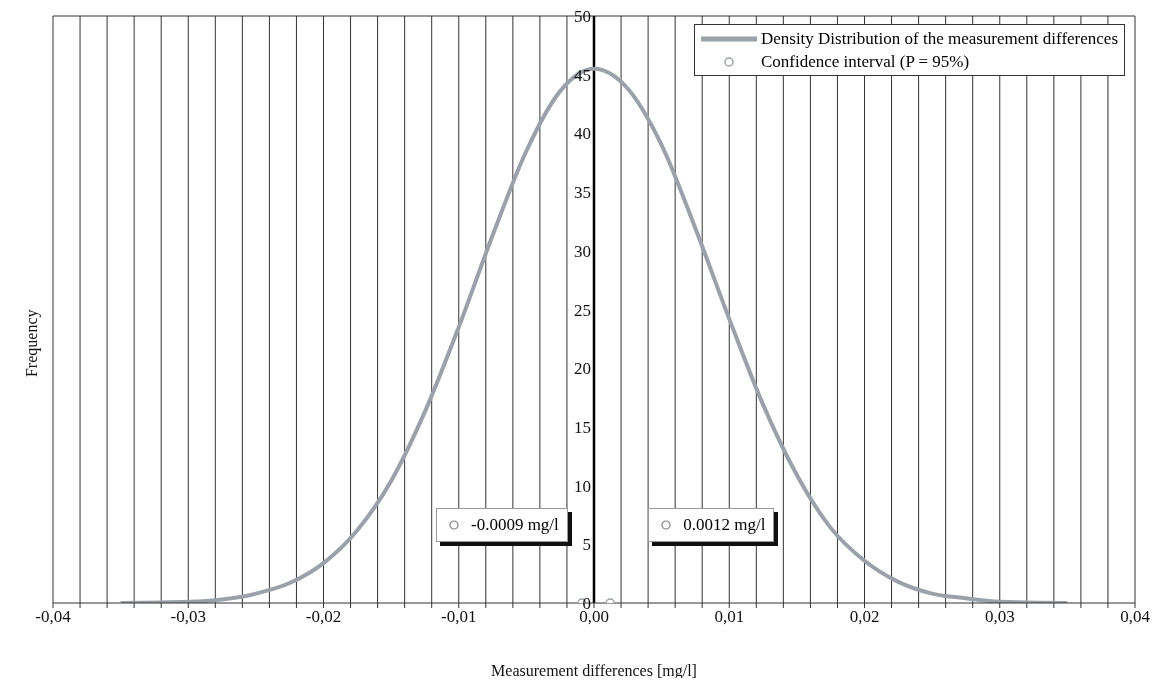  I want to click on y-tick-label: 10, so click(582, 486).